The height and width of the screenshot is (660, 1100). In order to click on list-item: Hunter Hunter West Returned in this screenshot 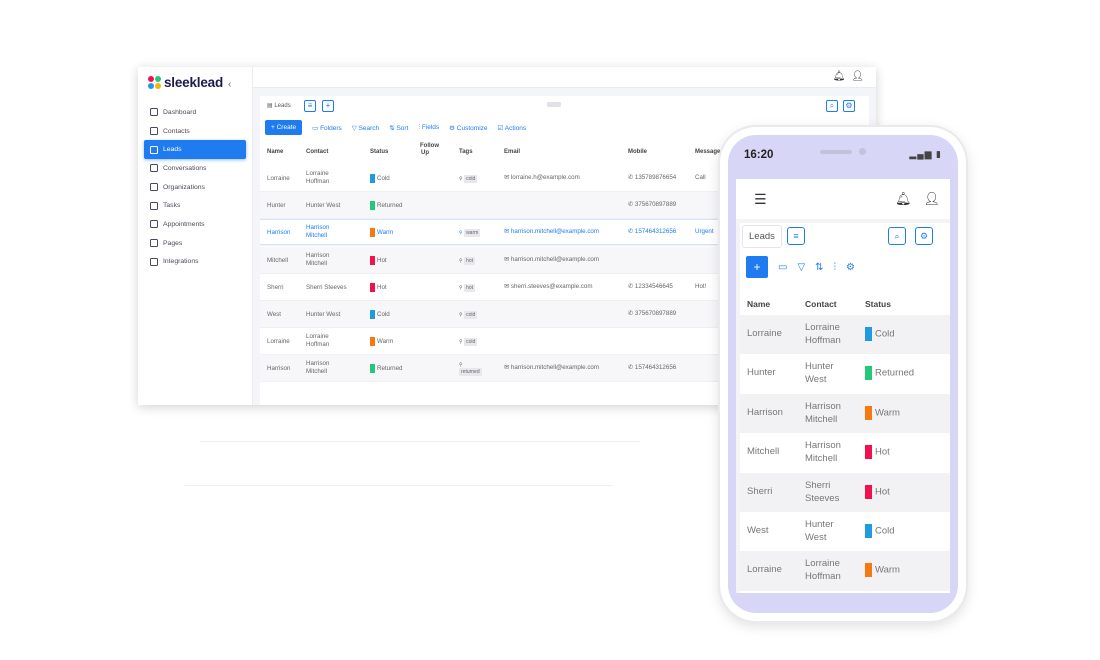, I will do `click(845, 373)`.